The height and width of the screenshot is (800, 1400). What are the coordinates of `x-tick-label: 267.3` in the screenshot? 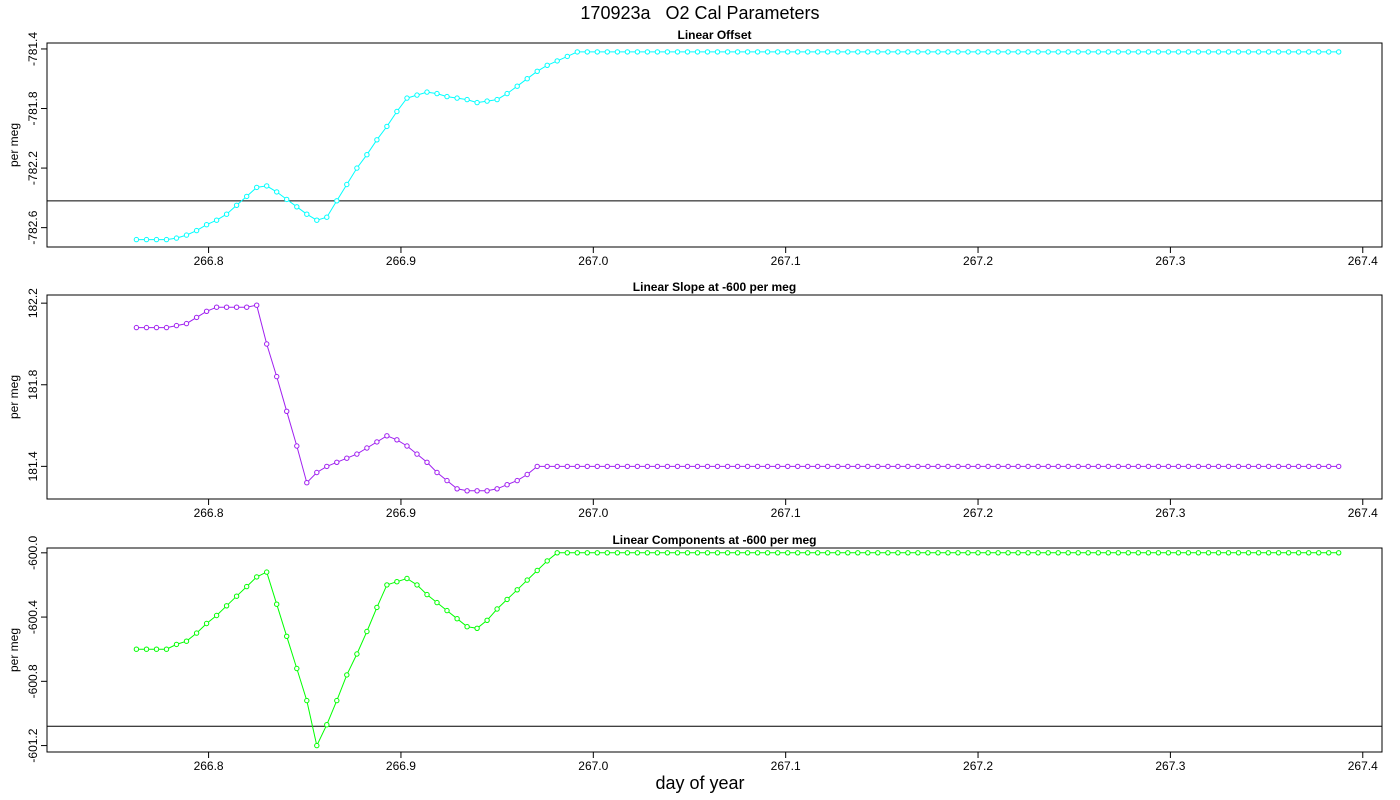 It's located at (1170, 766).